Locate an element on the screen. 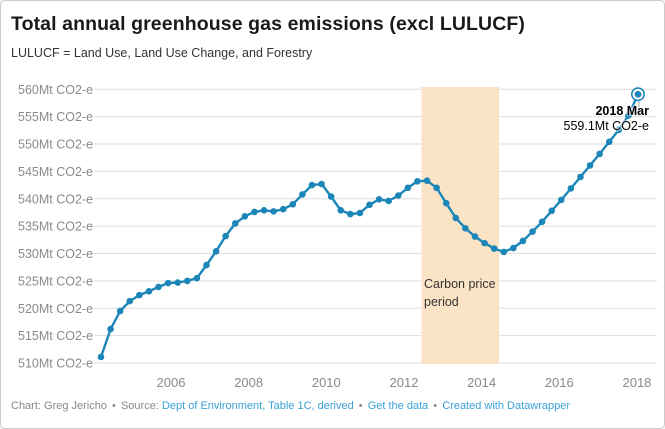  last-point-annotation: 2018 Mar 559.1Mt CO2-e is located at coordinates (606, 119).